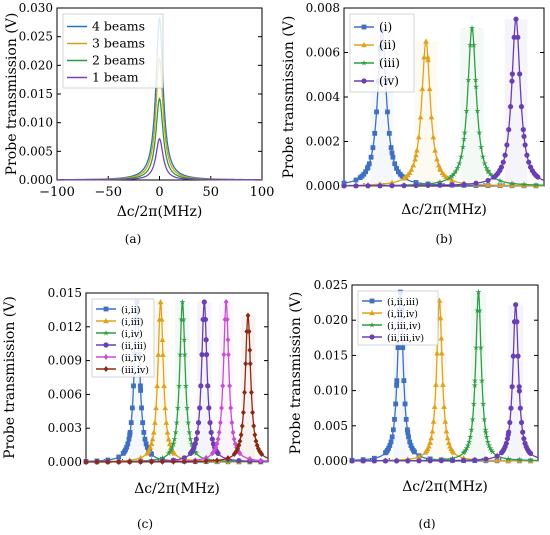  Describe the element at coordinates (331, 285) in the screenshot. I see `y-tick-label: 0.025` at that location.